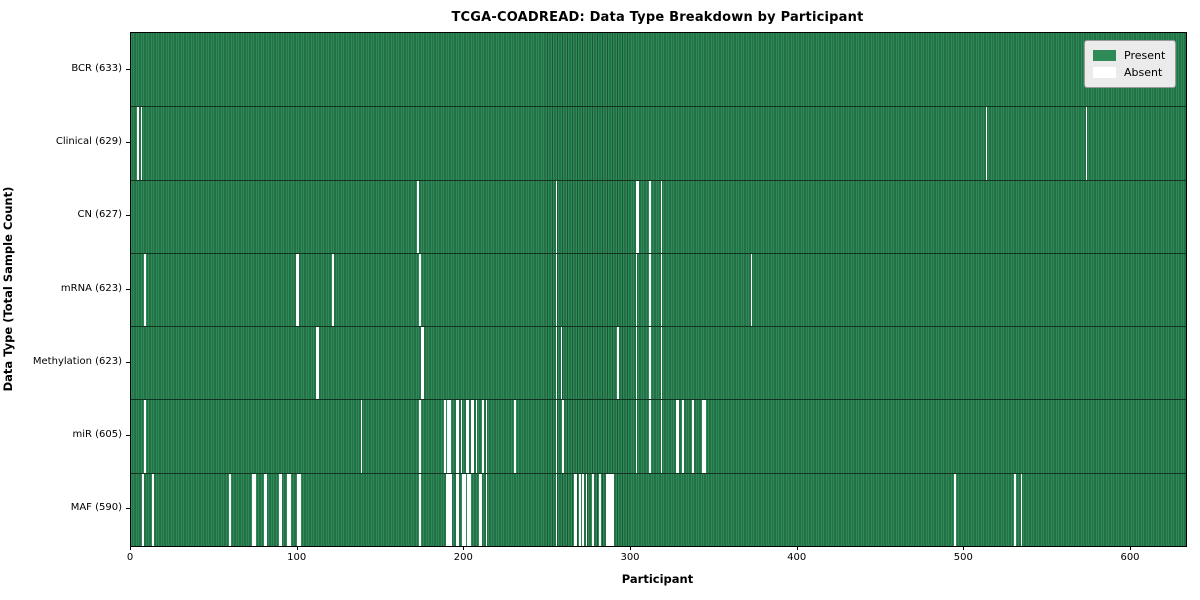 The height and width of the screenshot is (600, 1200). What do you see at coordinates (77, 361) in the screenshot?
I see `ytick-label-methylation: Methylation (623)` at bounding box center [77, 361].